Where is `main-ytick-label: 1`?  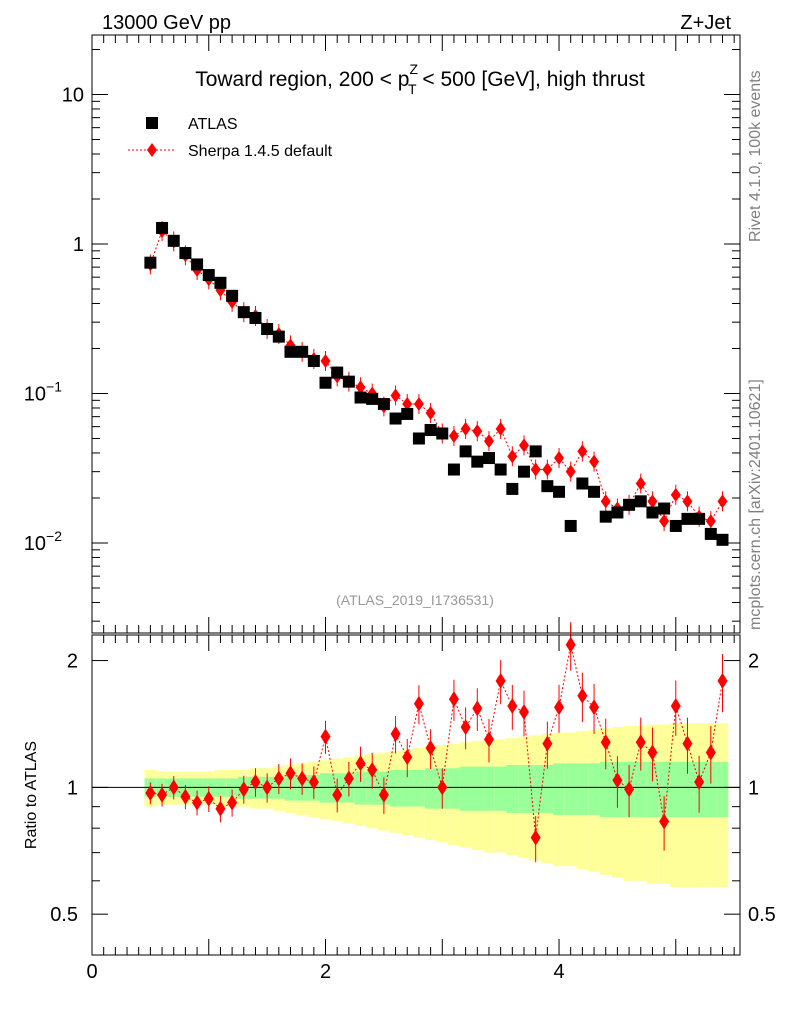
main-ytick-label: 1 is located at coordinates (78, 245).